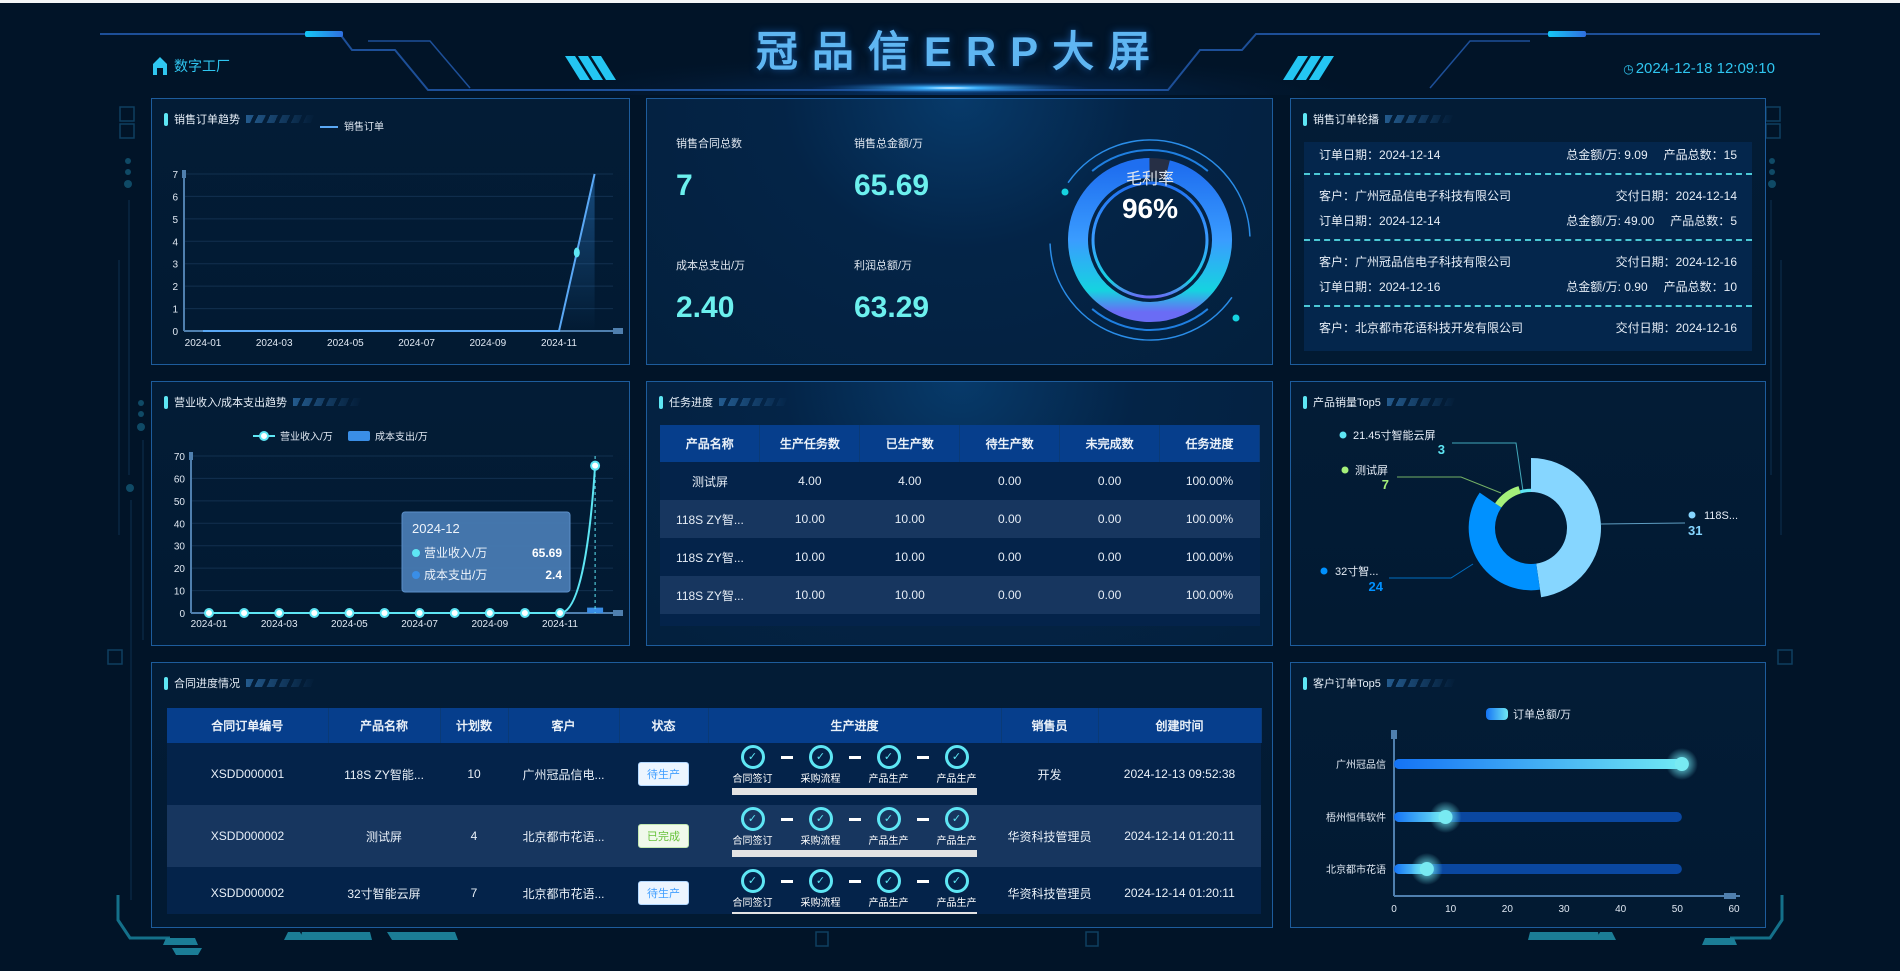  Describe the element at coordinates (891, 291) in the screenshot. I see `stat-profit: 利润总额/万 63.29` at that location.